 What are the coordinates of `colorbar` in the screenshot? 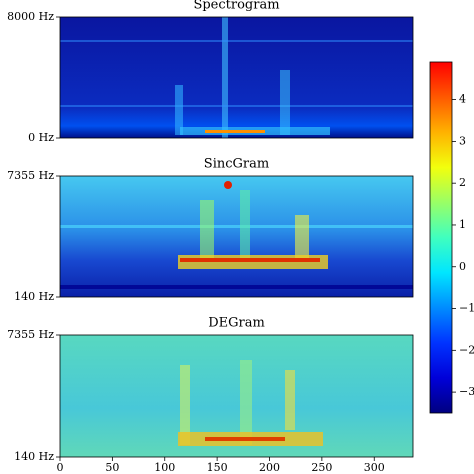 It's located at (441, 237).